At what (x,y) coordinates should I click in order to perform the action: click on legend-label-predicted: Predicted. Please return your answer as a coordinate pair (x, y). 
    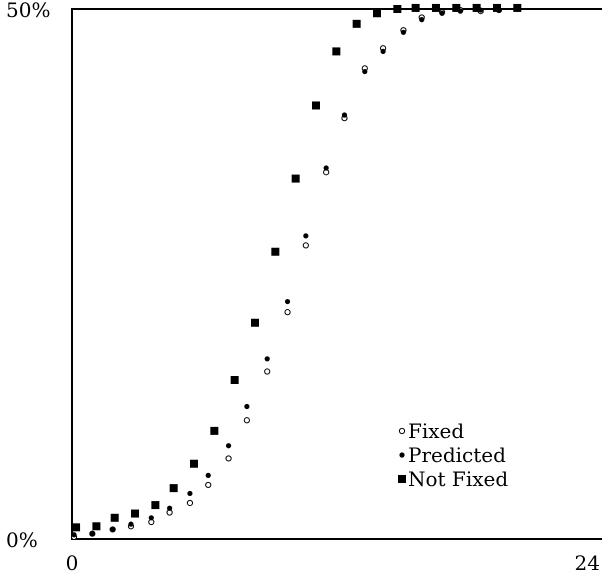
    Looking at the image, I should click on (457, 455).